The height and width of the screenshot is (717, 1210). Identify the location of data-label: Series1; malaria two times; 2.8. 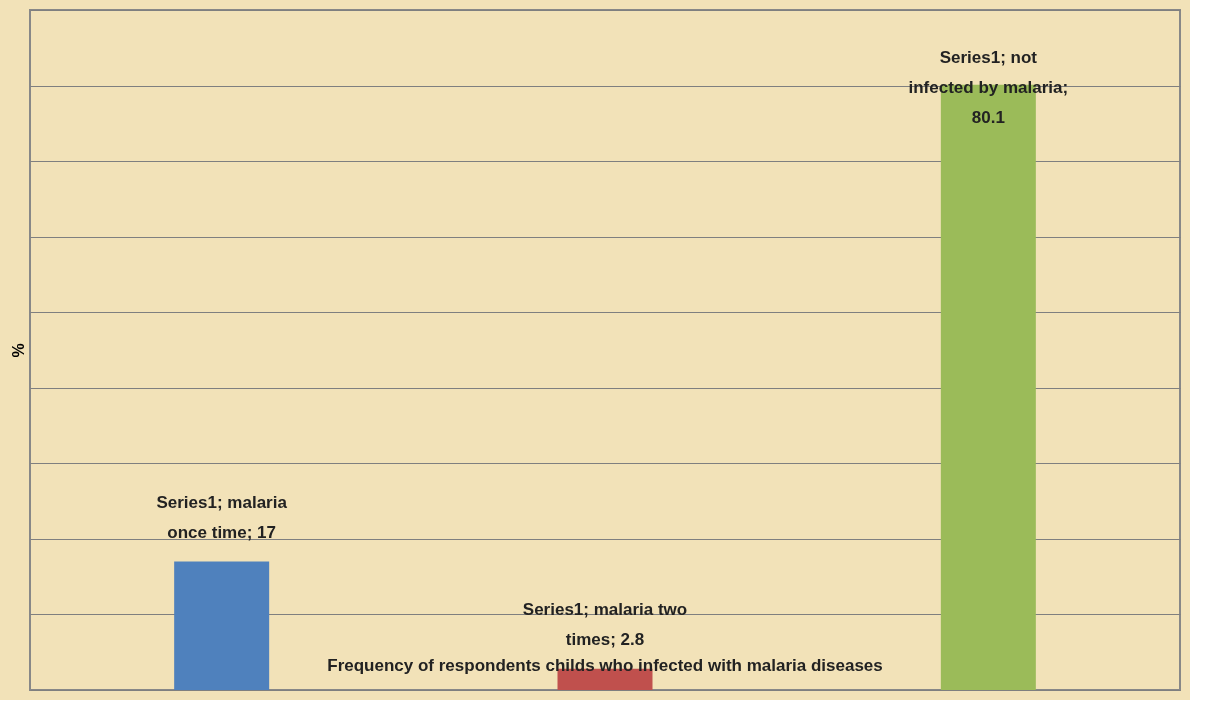
(605, 624).